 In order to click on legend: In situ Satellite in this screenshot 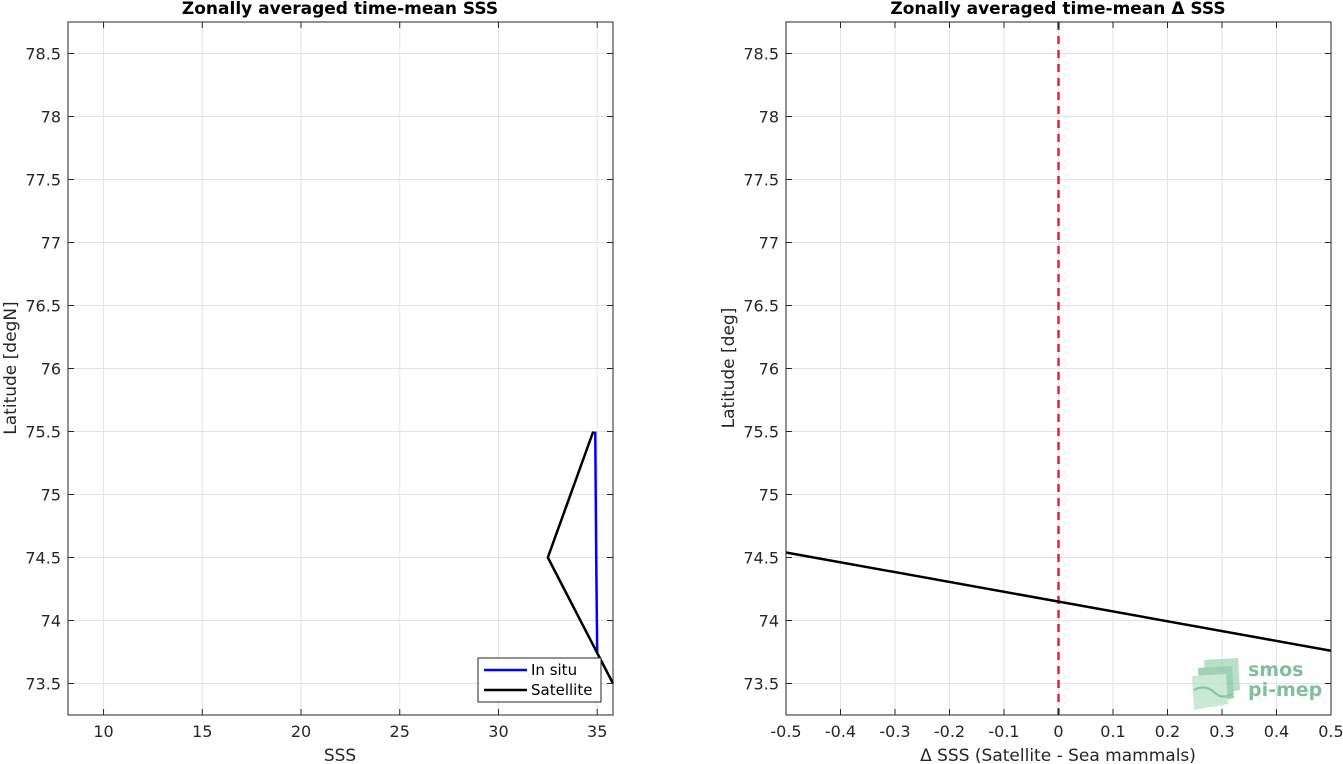, I will do `click(539, 680)`.